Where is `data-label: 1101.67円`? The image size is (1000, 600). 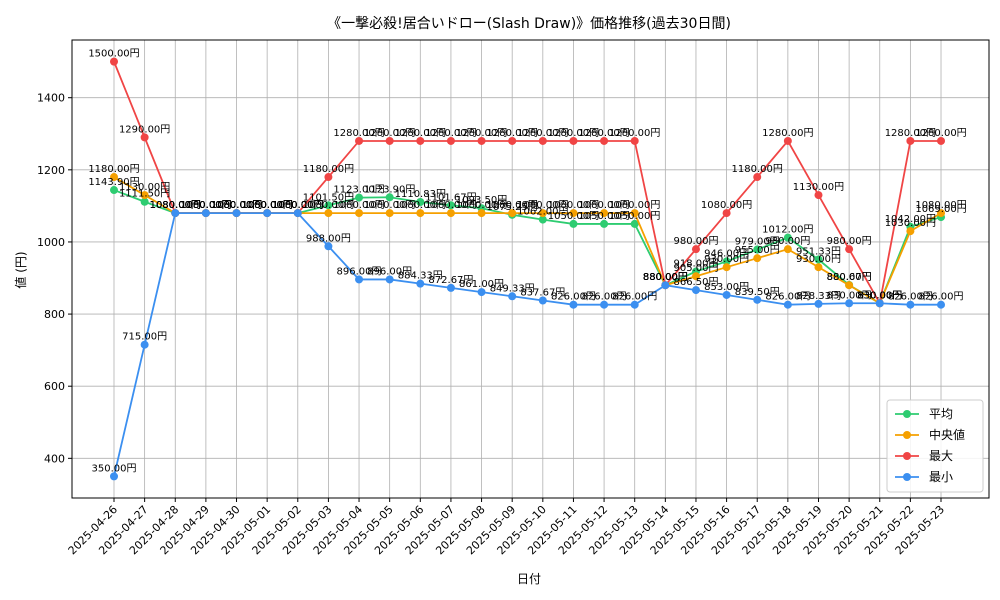 data-label: 1101.67円 is located at coordinates (450, 197).